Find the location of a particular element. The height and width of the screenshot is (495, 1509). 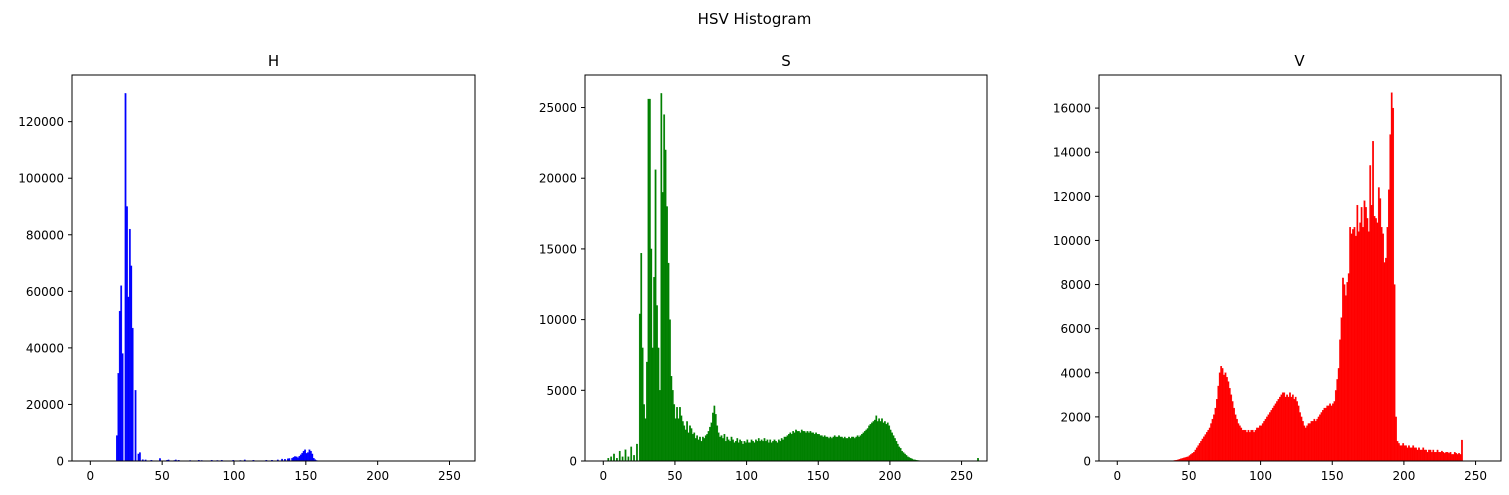

y-tick-label: 20000 is located at coordinates (558, 179).